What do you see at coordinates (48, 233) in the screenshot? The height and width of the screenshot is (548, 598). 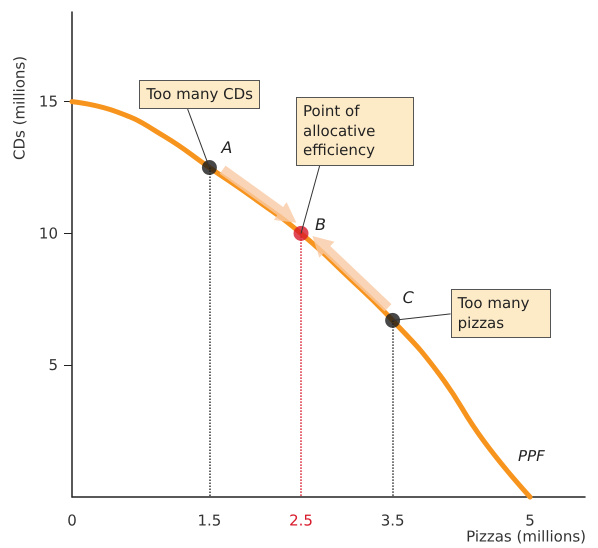 I see `y-tick-label: 10` at bounding box center [48, 233].